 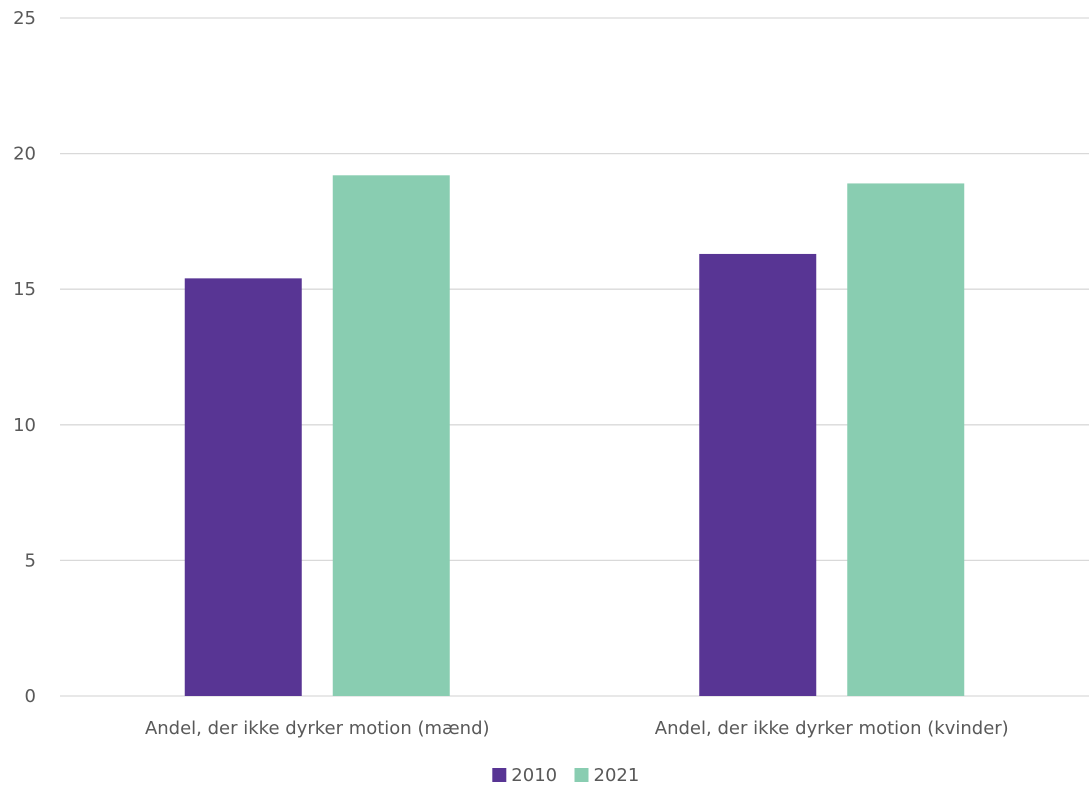 What do you see at coordinates (581, 775) in the screenshot?
I see `legend-swatch-2021` at bounding box center [581, 775].